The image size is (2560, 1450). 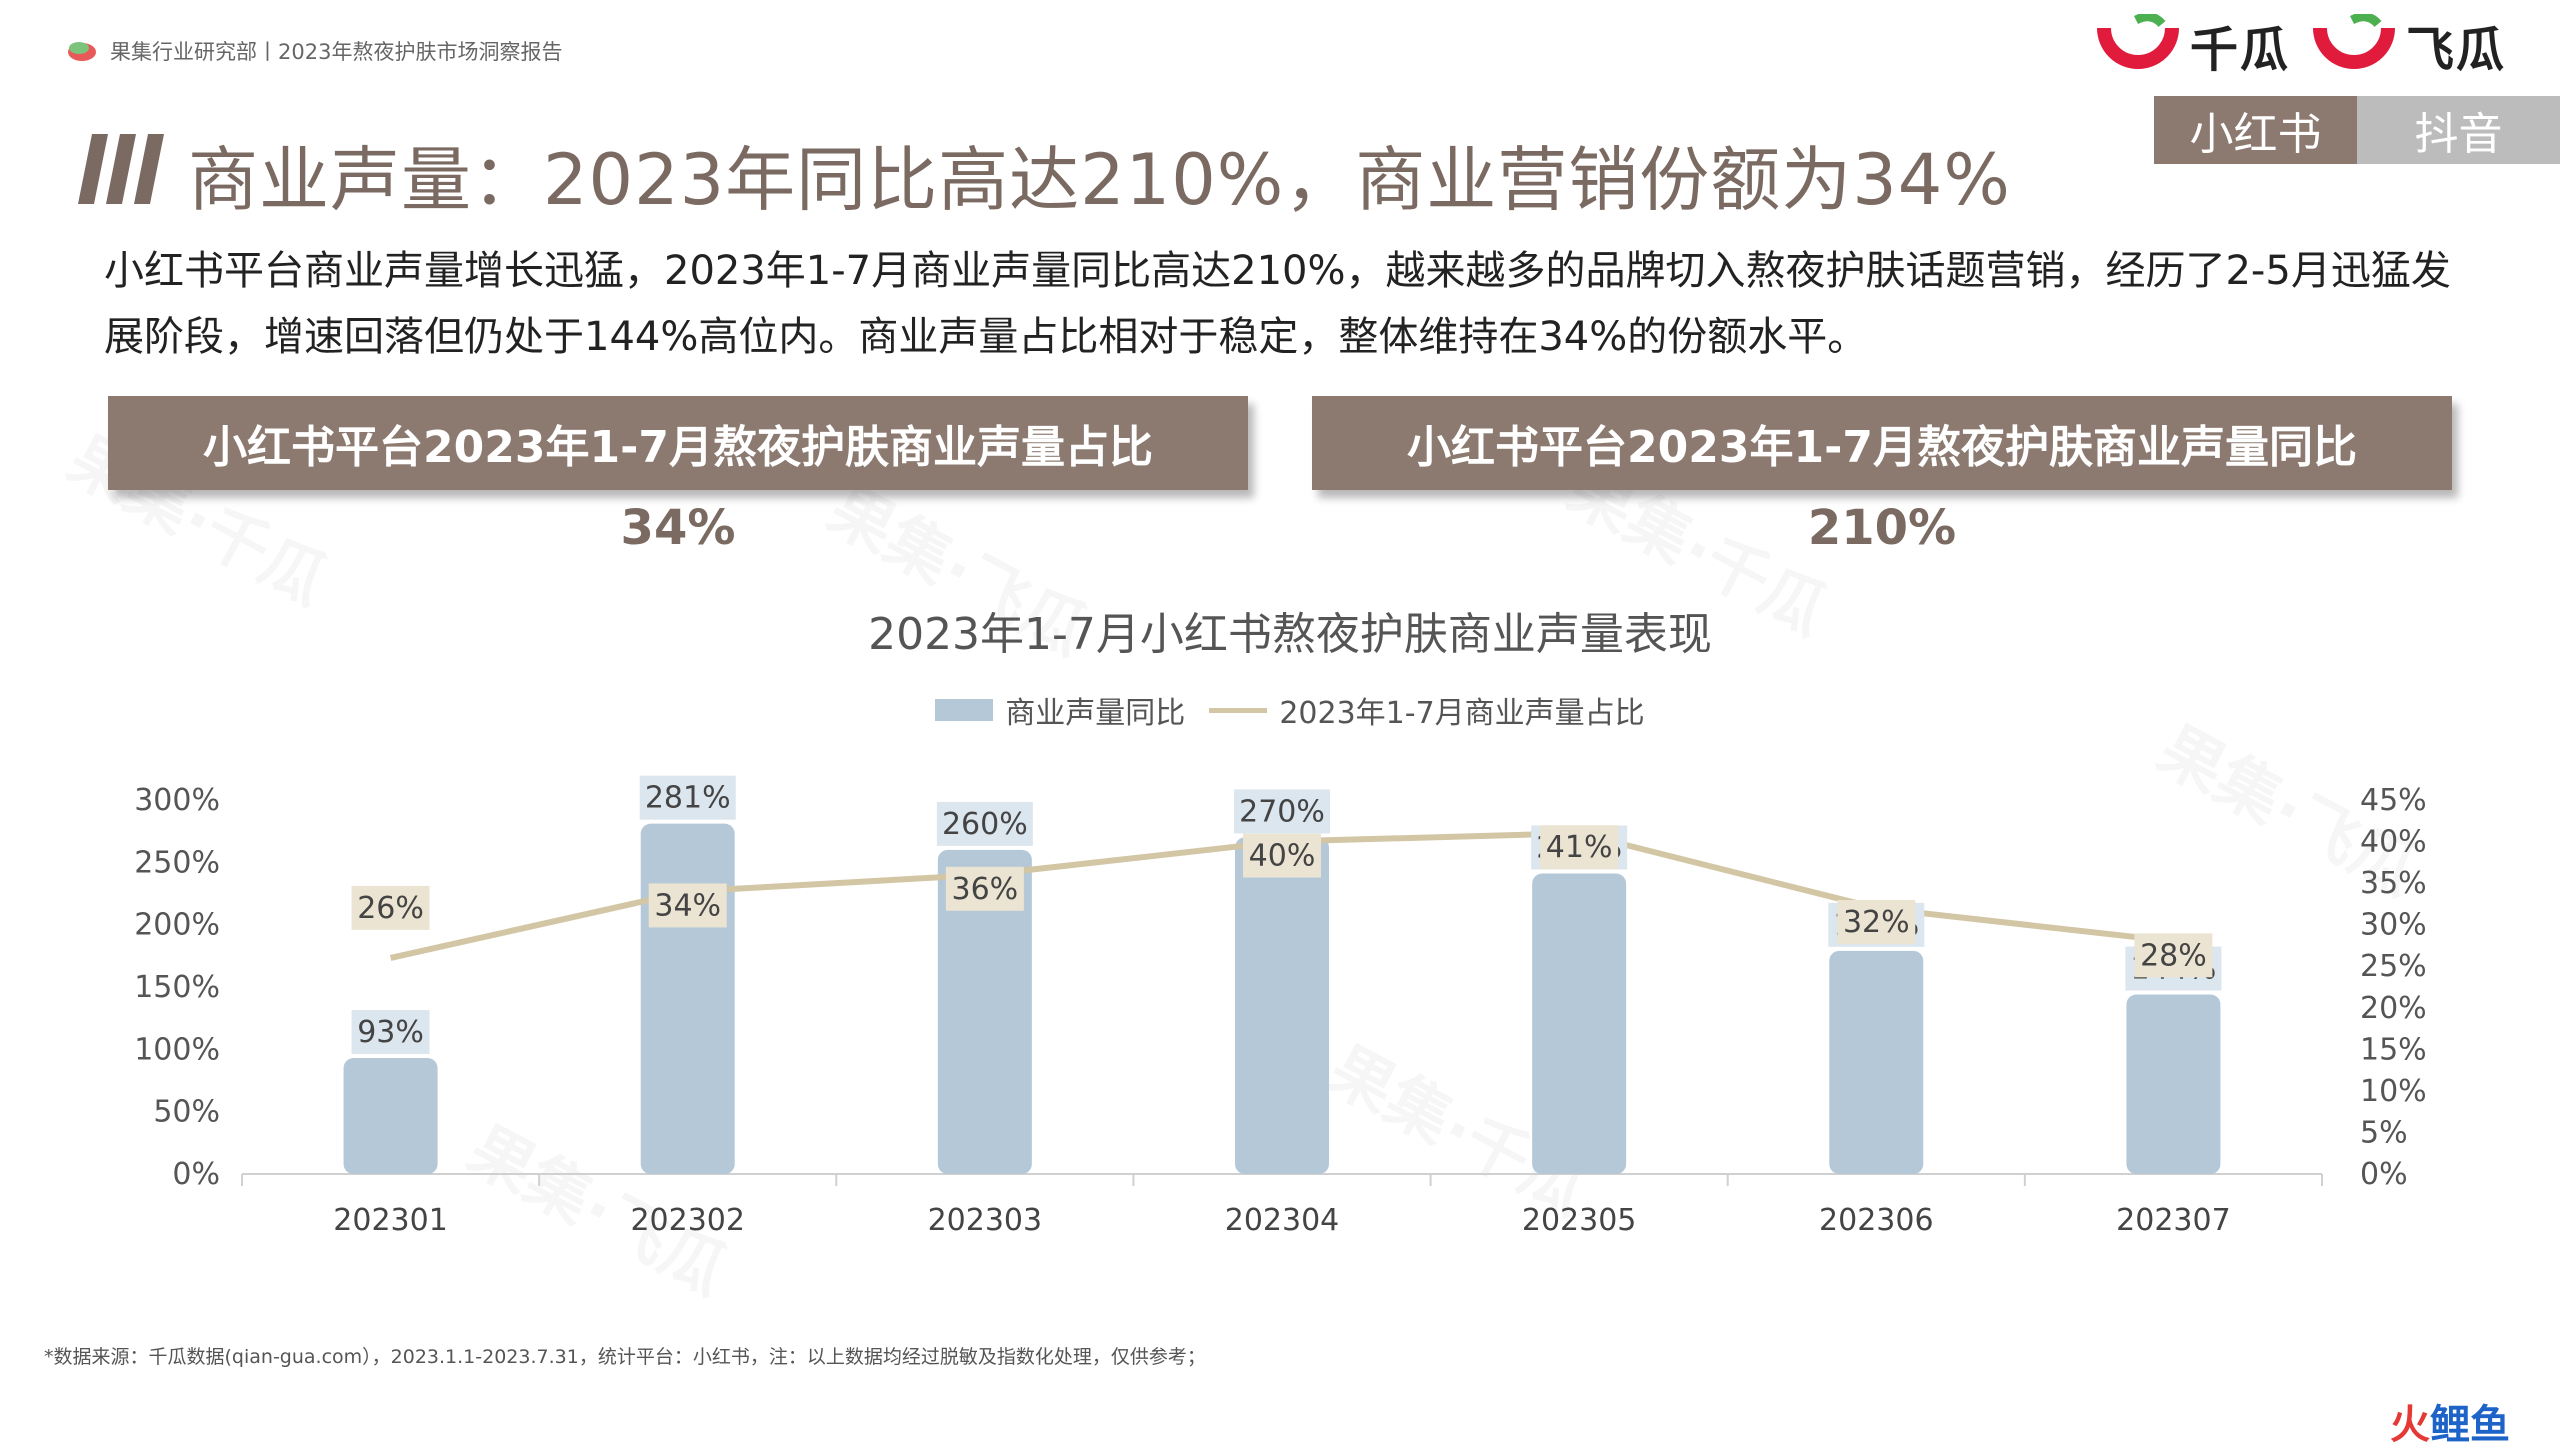 I want to click on line-data-label: 40%, so click(x=1282, y=856).